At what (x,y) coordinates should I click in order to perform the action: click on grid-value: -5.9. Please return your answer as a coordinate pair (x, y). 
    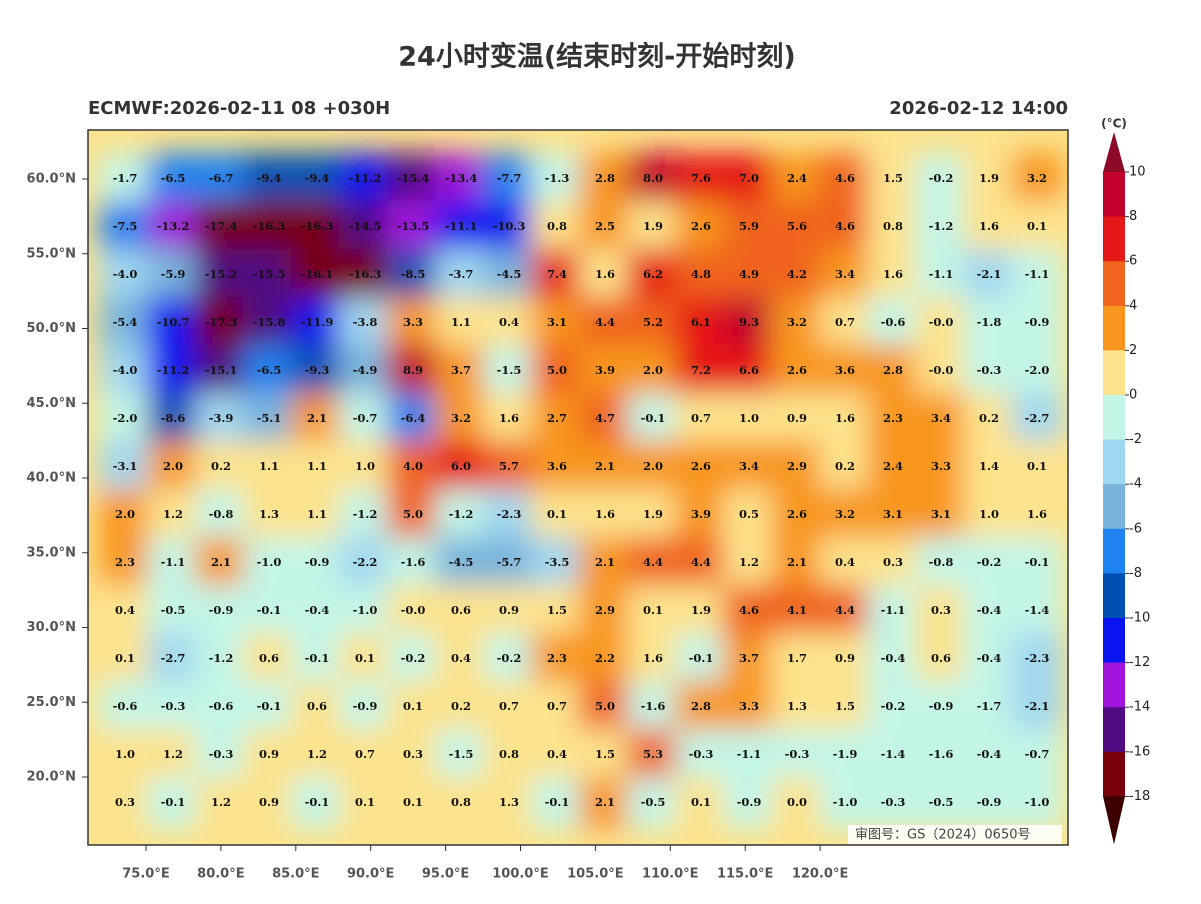
    Looking at the image, I should click on (173, 274).